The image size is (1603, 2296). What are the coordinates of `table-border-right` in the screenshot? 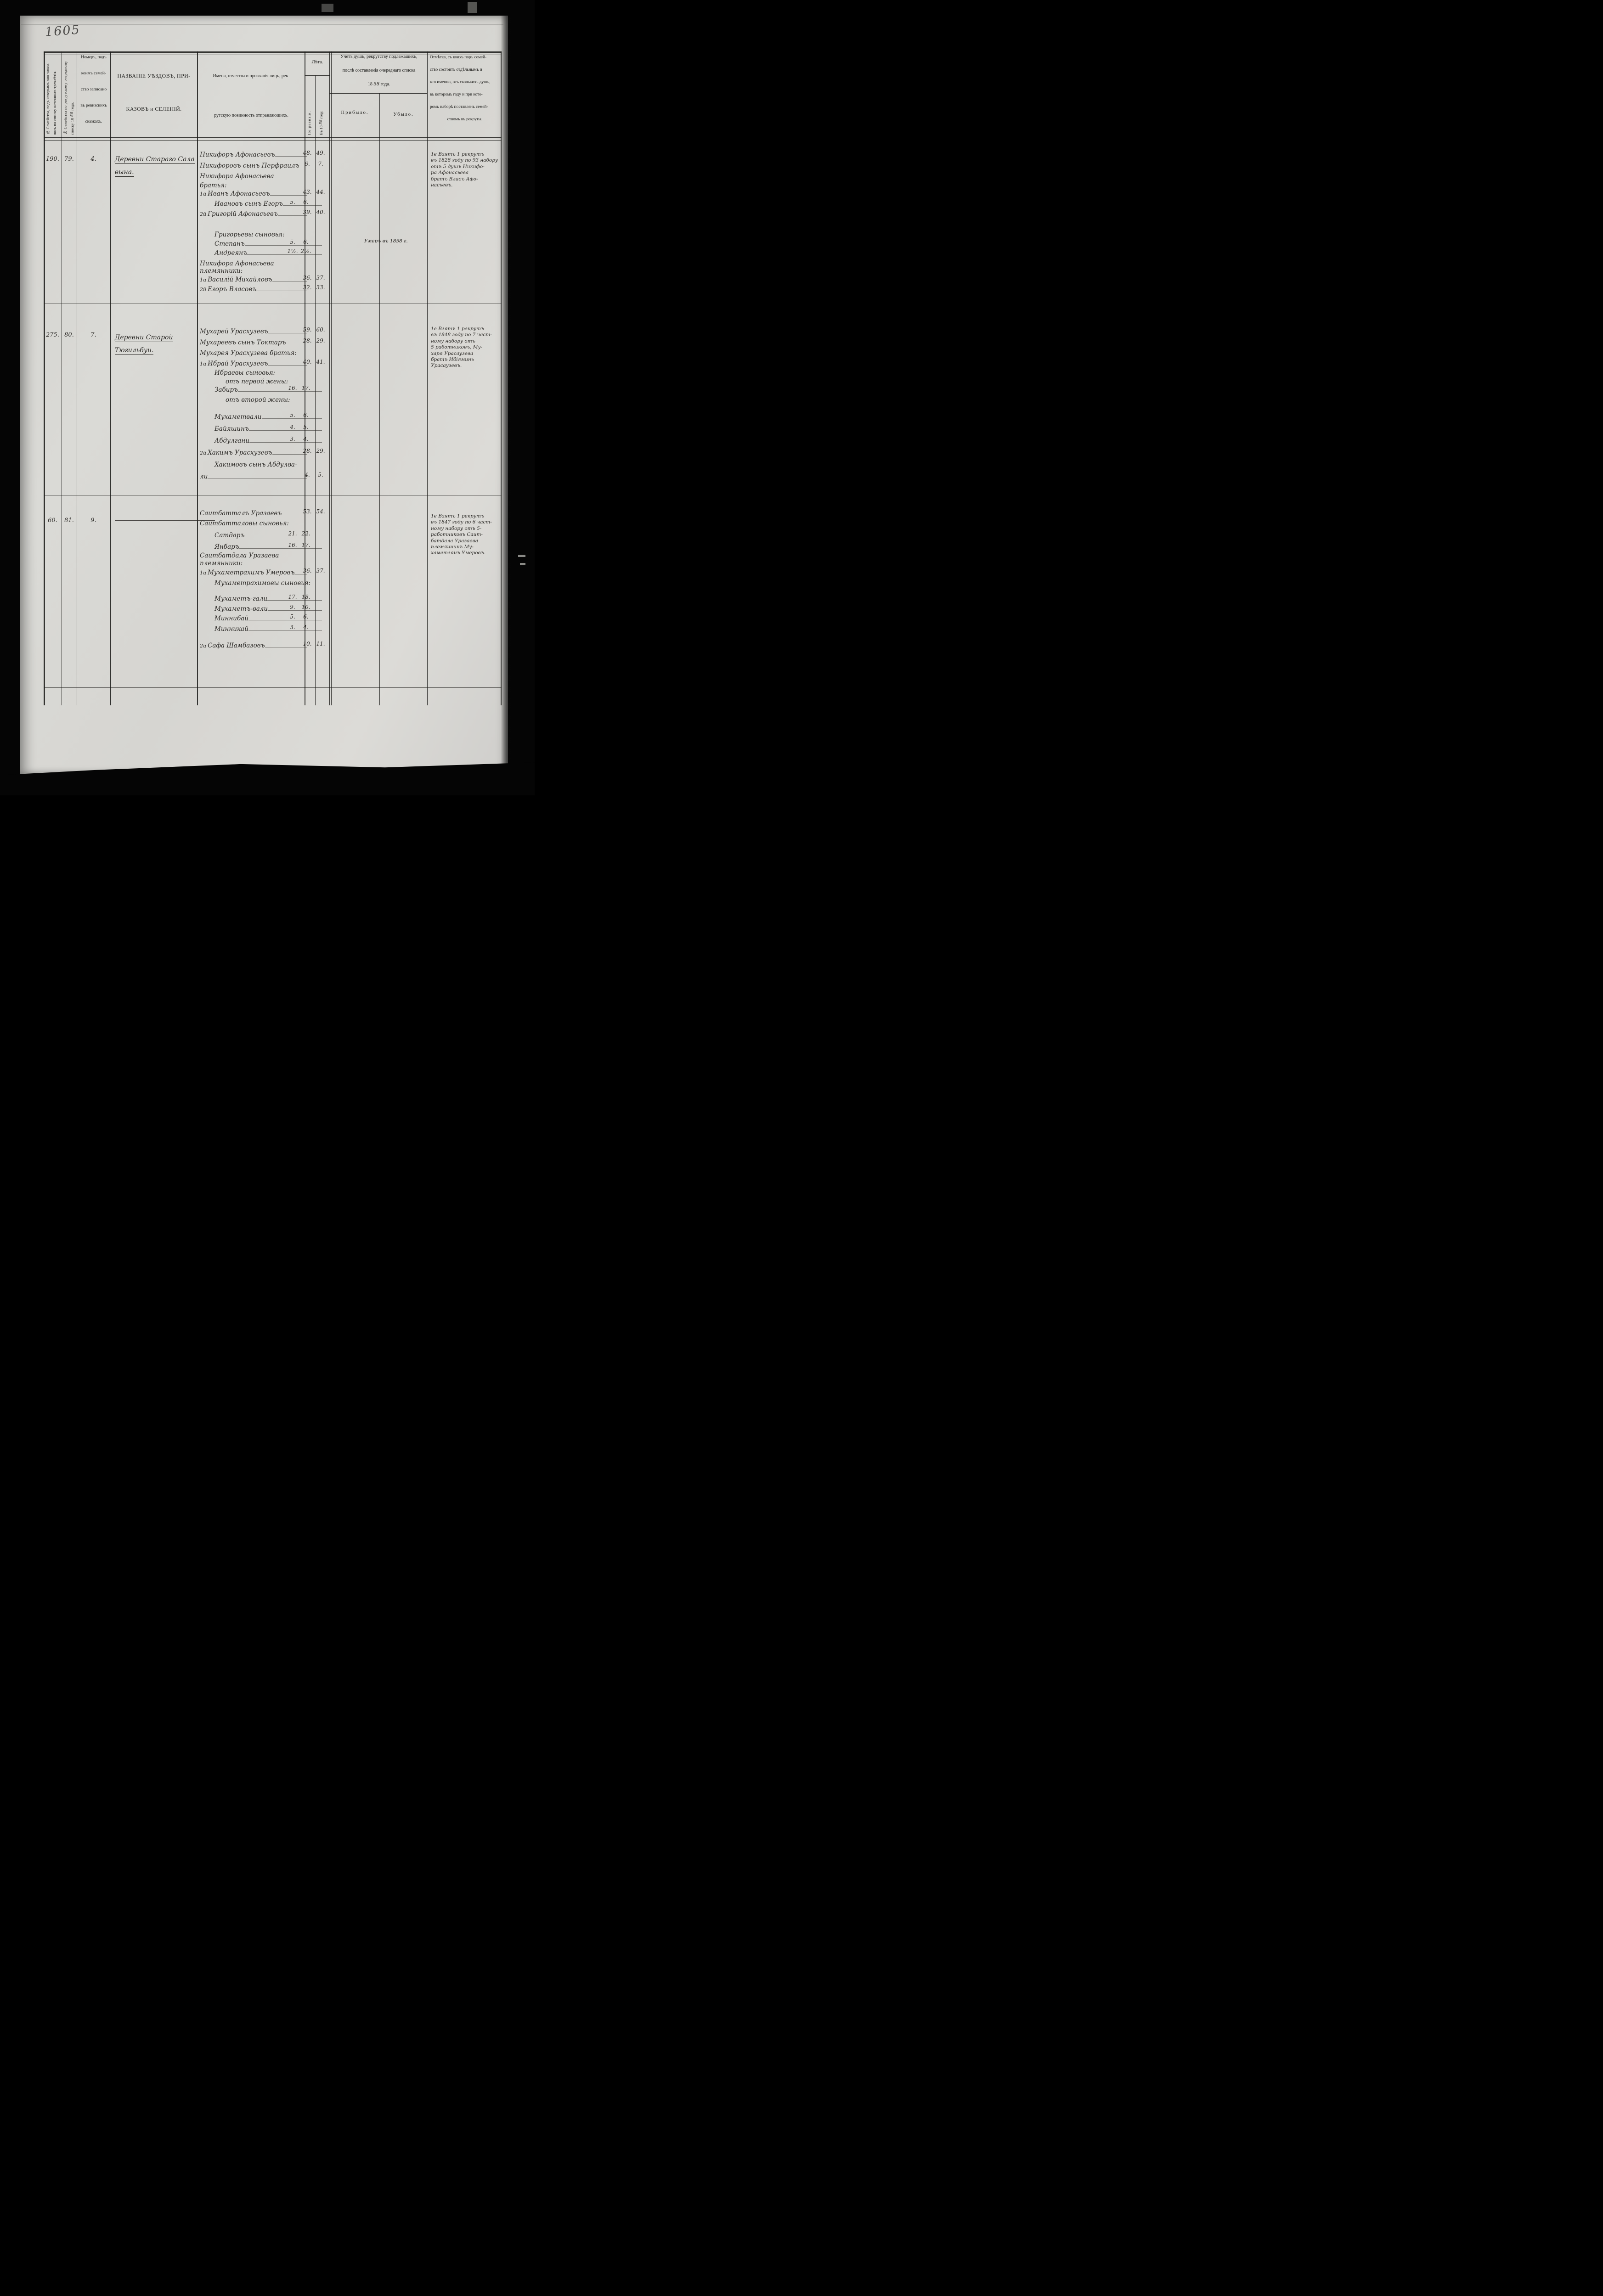 It's located at (502, 378).